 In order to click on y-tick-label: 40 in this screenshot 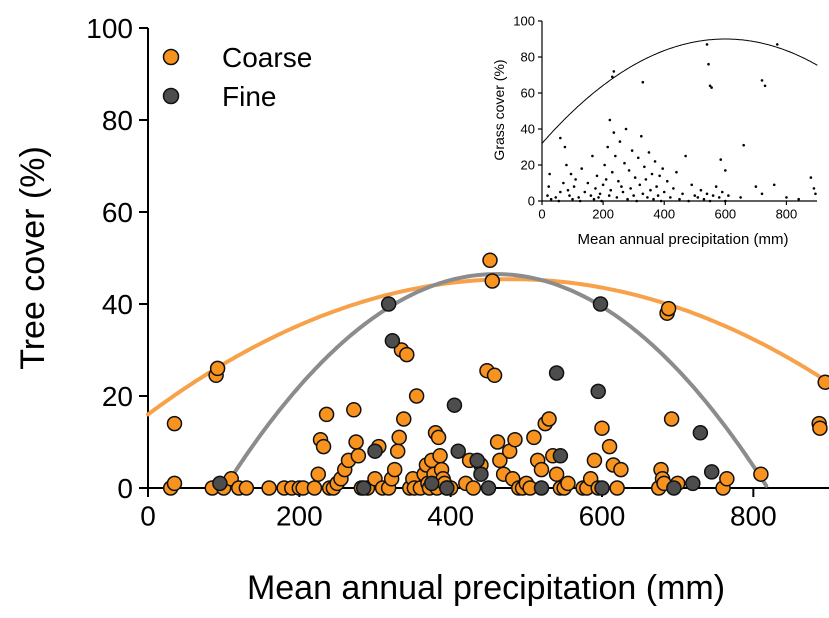, I will do `click(528, 129)`.